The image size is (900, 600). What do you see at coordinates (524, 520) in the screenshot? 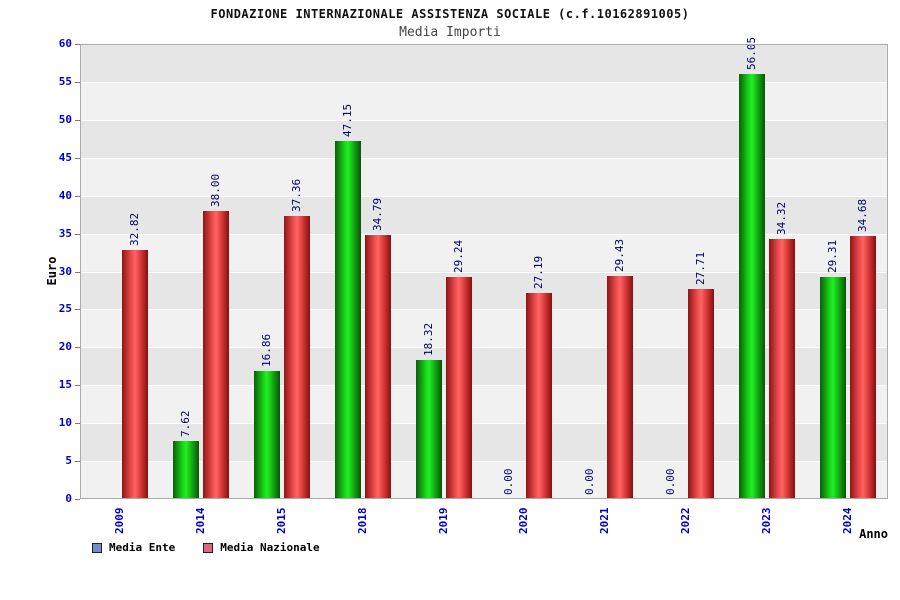
I see `x-tick-label: 2020` at bounding box center [524, 520].